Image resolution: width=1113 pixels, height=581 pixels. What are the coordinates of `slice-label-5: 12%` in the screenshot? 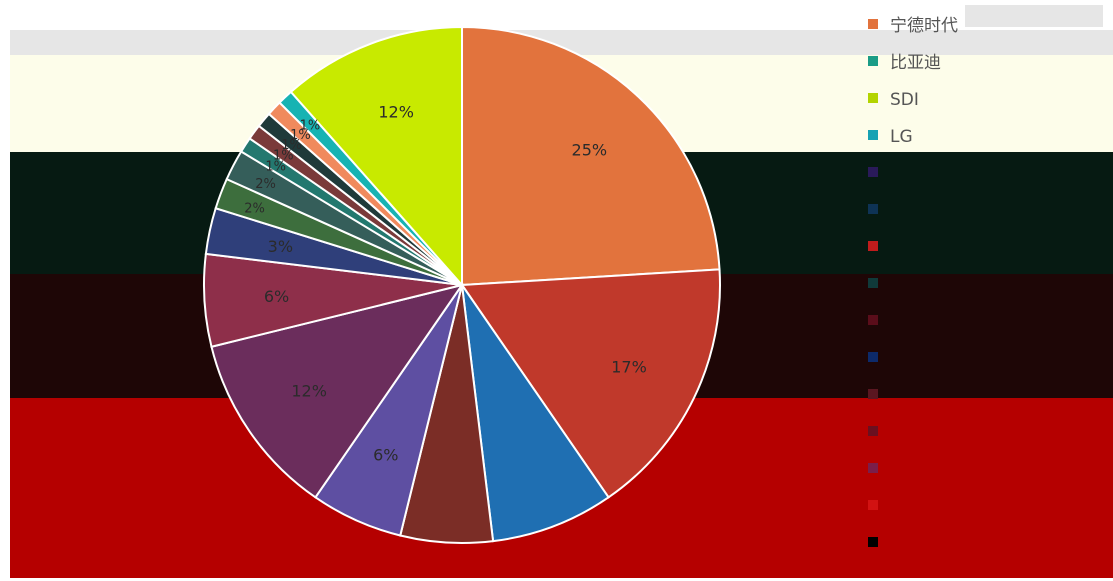 It's located at (309, 391).